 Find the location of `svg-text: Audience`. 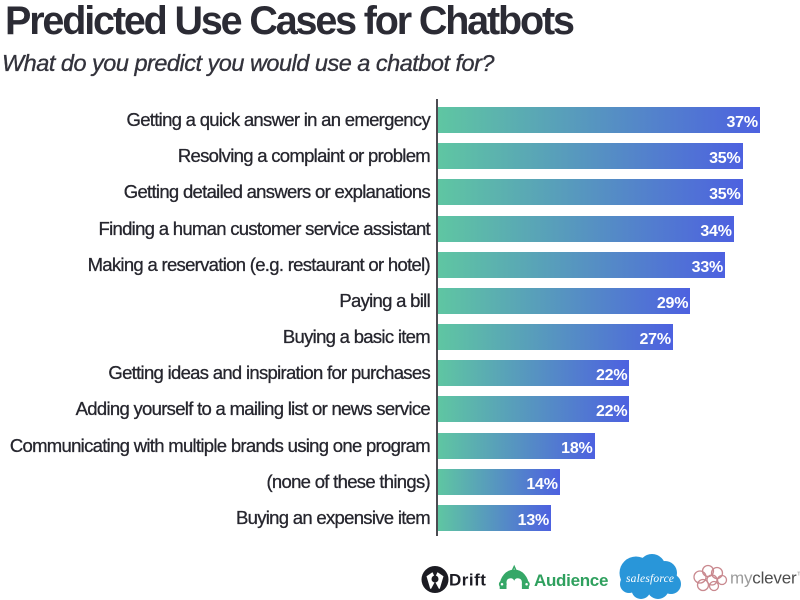

svg-text: Audience is located at coordinates (571, 580).